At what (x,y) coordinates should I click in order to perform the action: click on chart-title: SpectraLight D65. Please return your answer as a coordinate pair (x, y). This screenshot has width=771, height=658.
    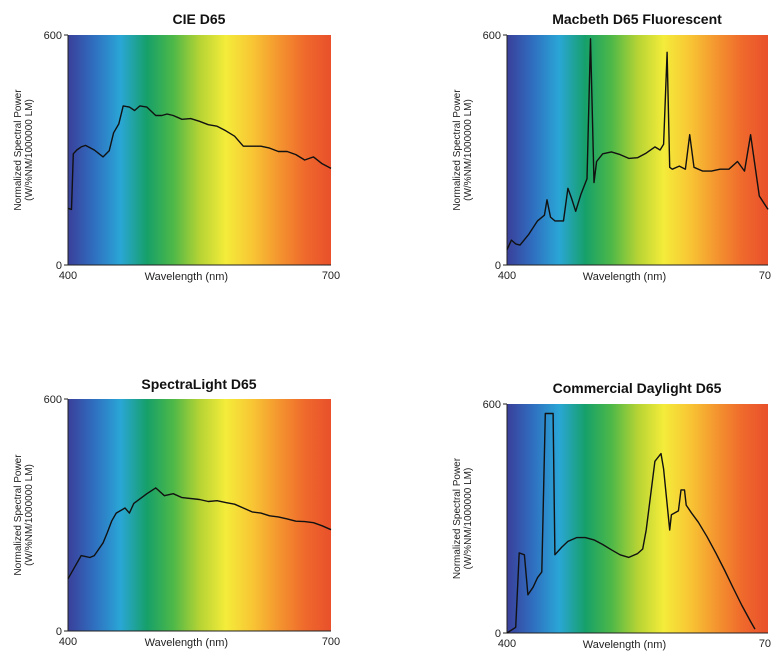
    Looking at the image, I should click on (198, 384).